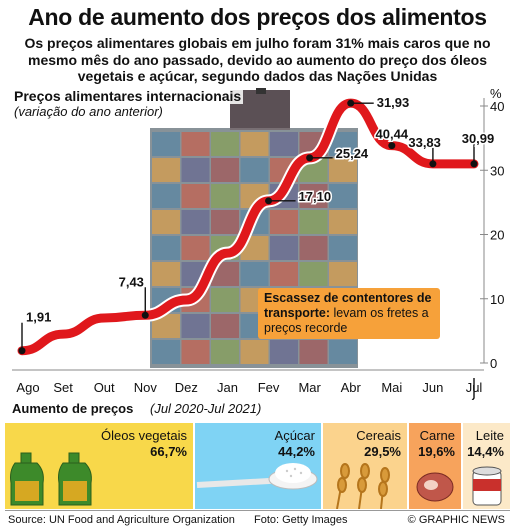 This screenshot has width=515, height=532. What do you see at coordinates (436, 466) in the screenshot?
I see `block-carne: Carne 19,6%` at bounding box center [436, 466].